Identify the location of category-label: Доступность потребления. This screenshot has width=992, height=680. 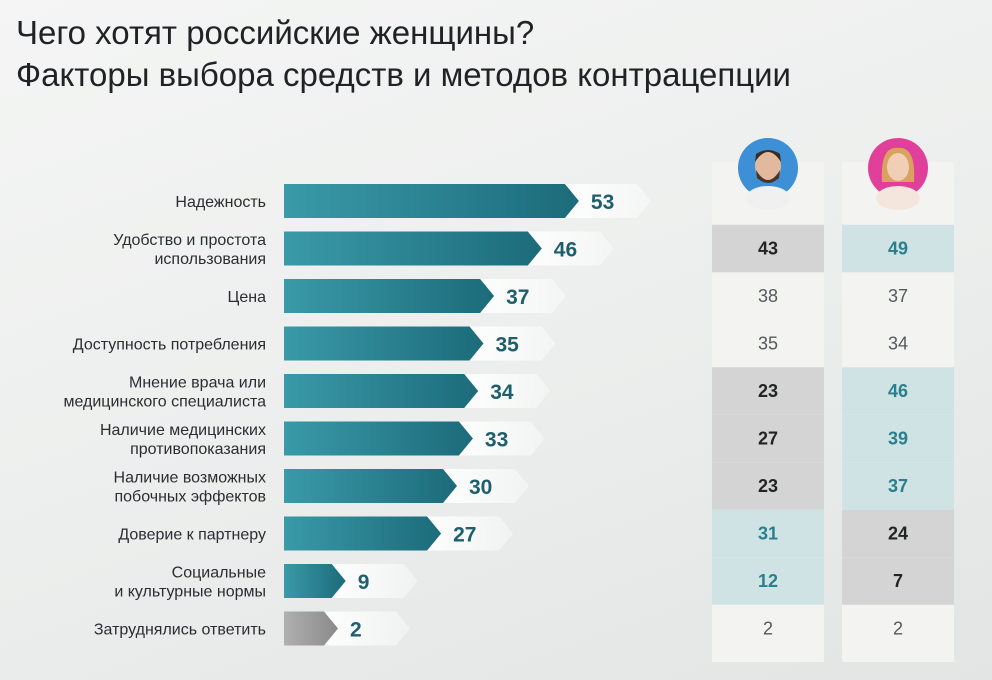
(169, 345).